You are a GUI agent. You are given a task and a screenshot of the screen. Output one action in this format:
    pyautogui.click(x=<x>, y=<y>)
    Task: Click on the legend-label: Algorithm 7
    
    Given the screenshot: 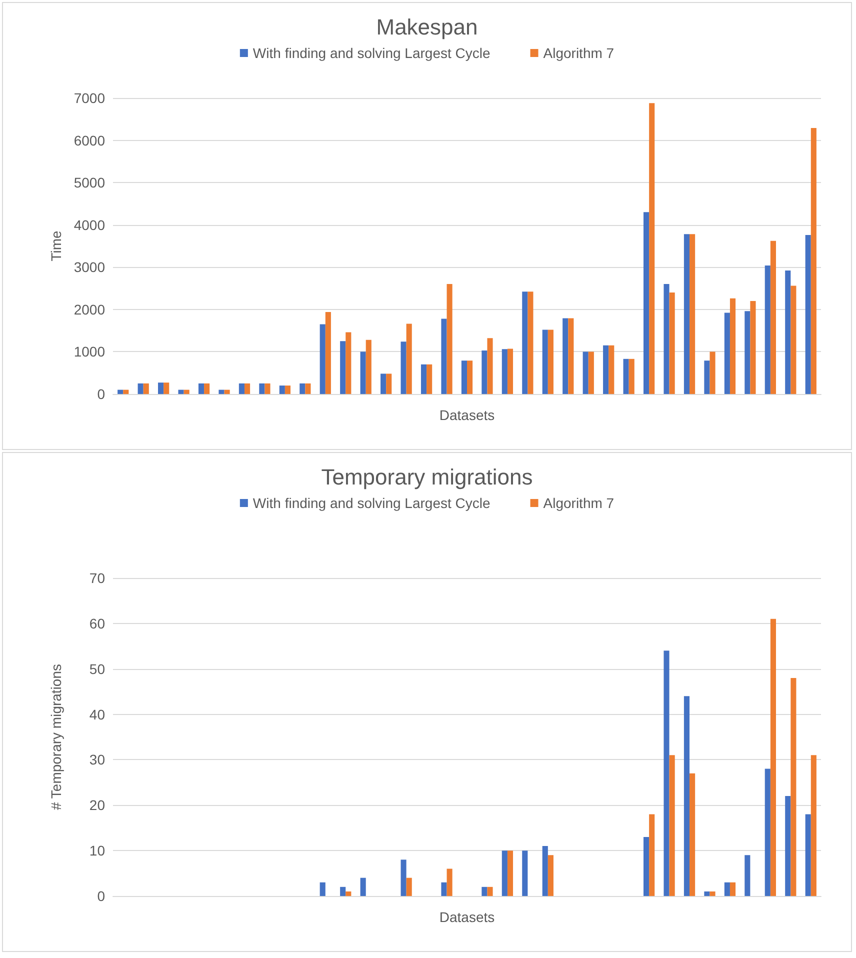 What is the action you would take?
    pyautogui.click(x=578, y=53)
    